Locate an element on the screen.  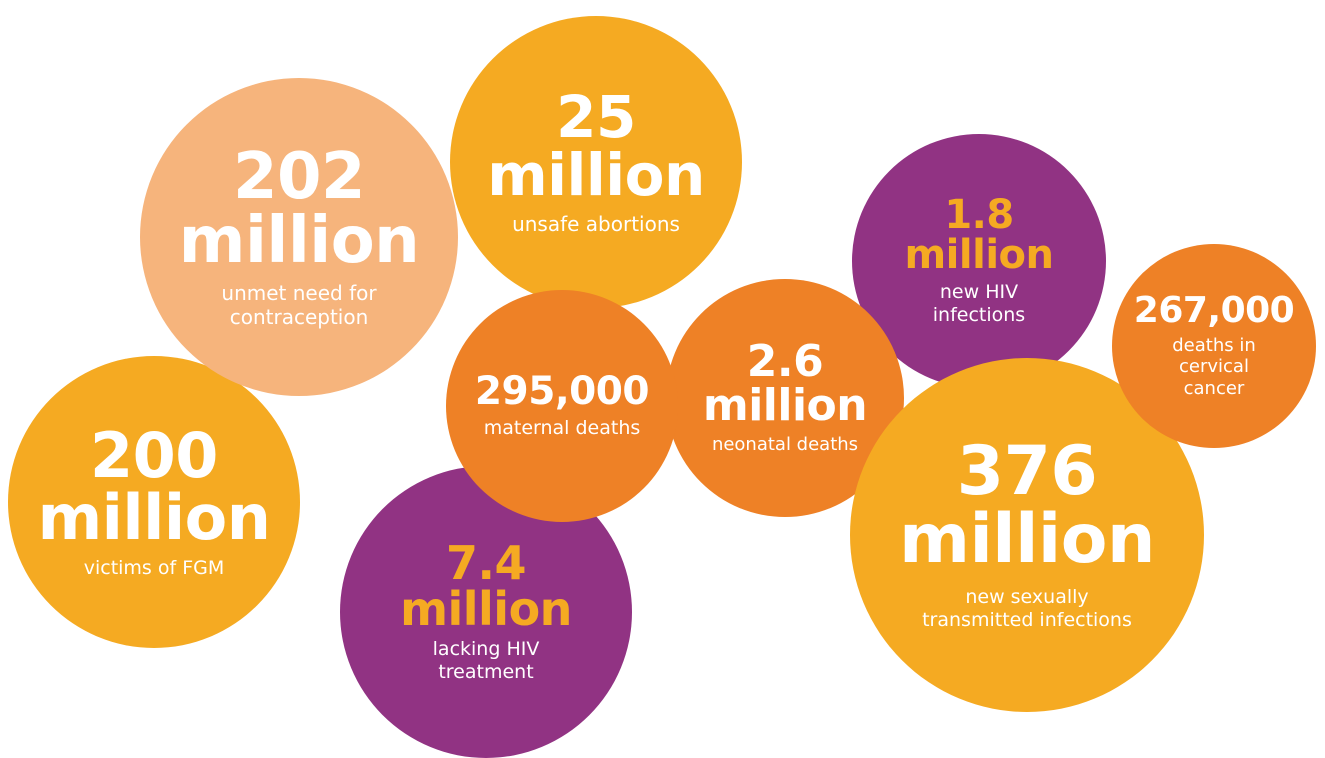
stat-label-line: maternal deaths is located at coordinates (562, 428).